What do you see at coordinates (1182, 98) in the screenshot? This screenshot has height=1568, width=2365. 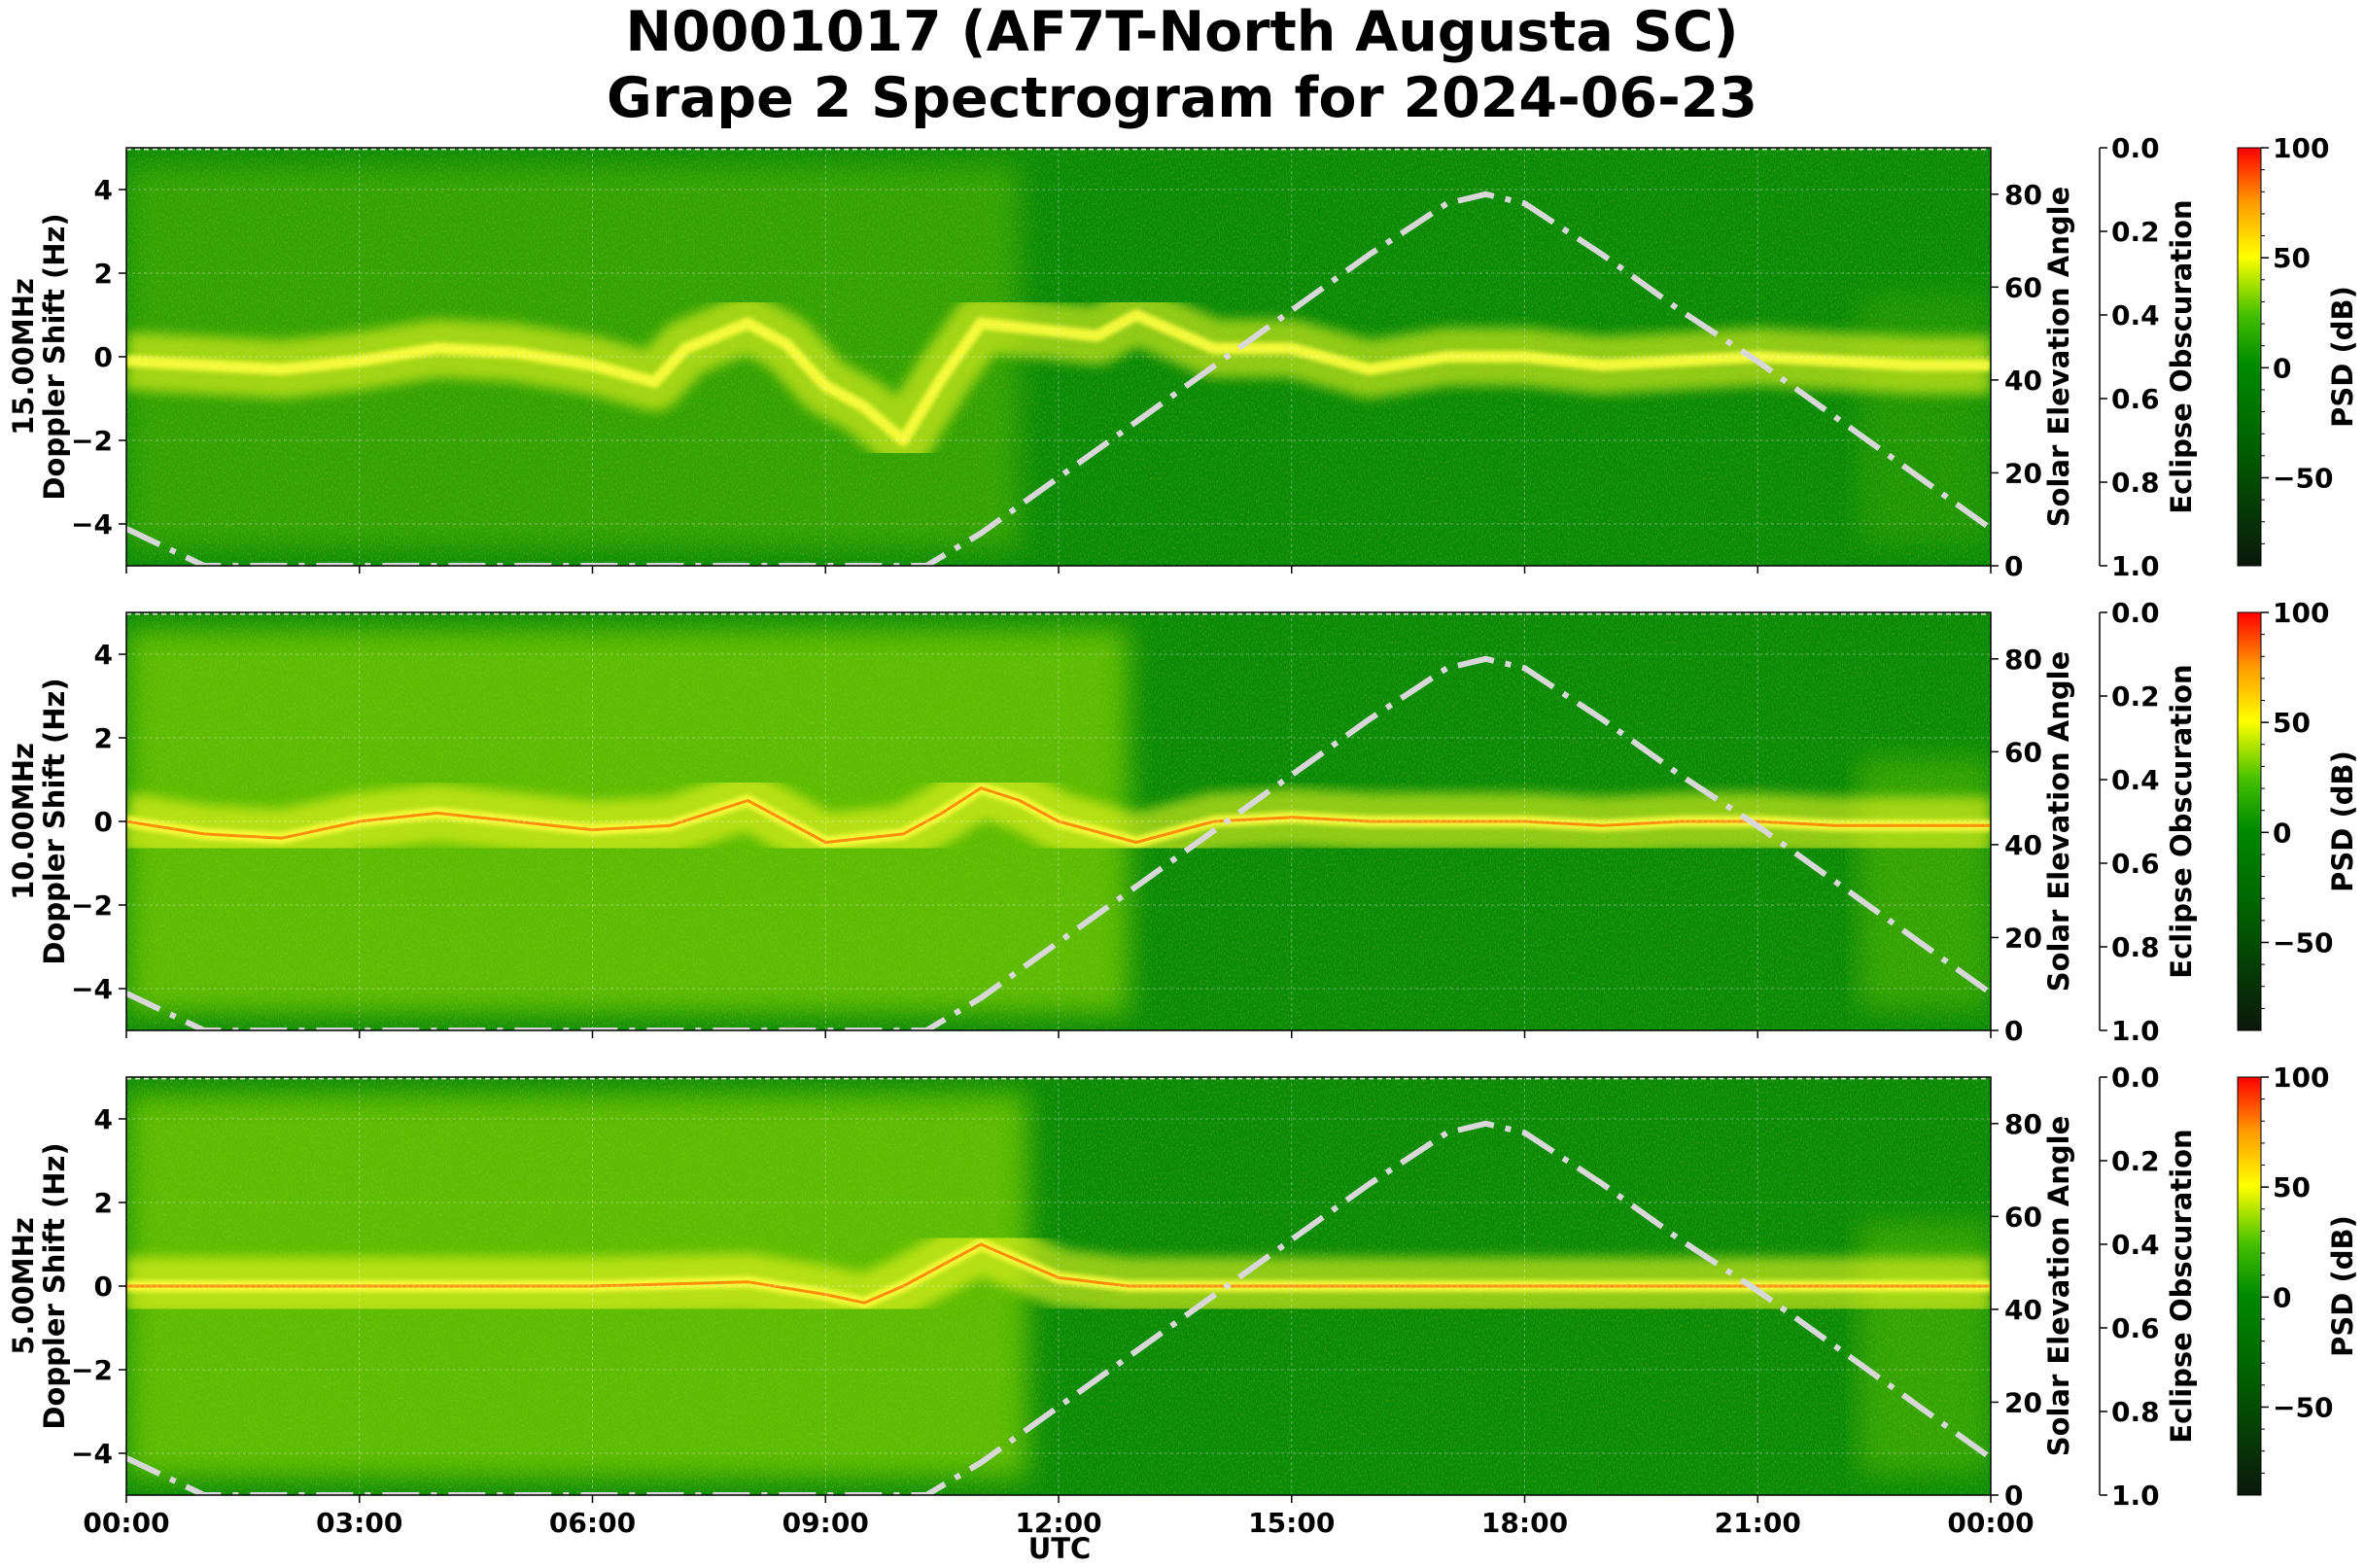 I see `figure-title-line2: Grape 2 Spectrogram for 2024-06-23` at bounding box center [1182, 98].